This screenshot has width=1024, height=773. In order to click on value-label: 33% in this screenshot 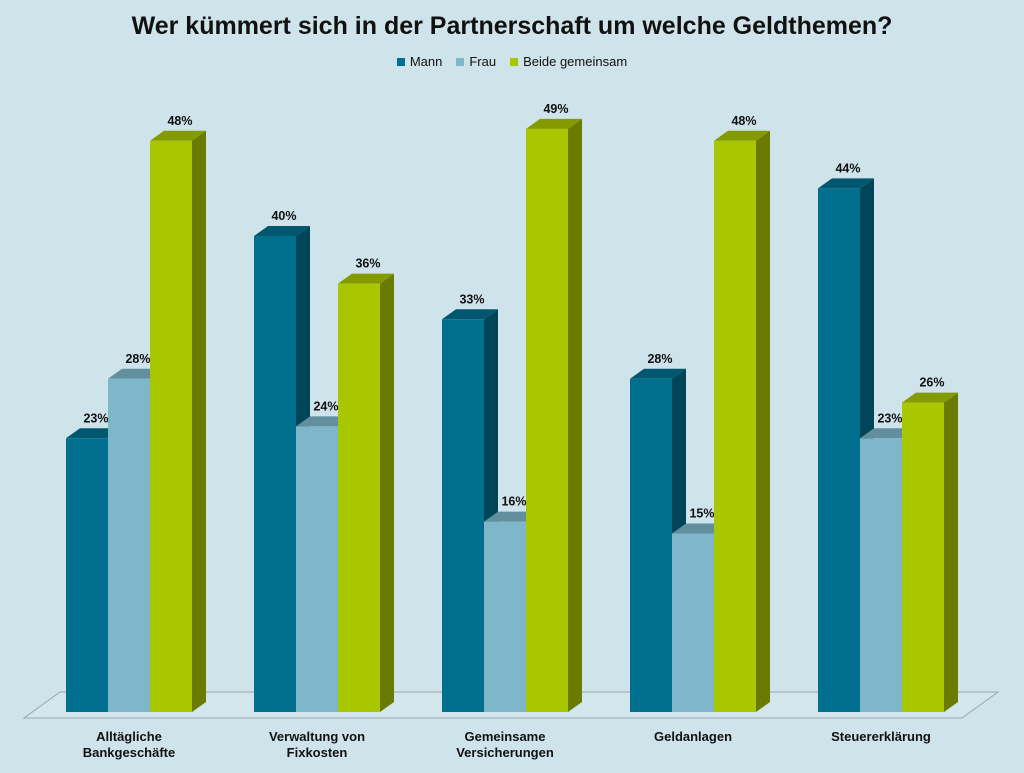, I will do `click(471, 299)`.